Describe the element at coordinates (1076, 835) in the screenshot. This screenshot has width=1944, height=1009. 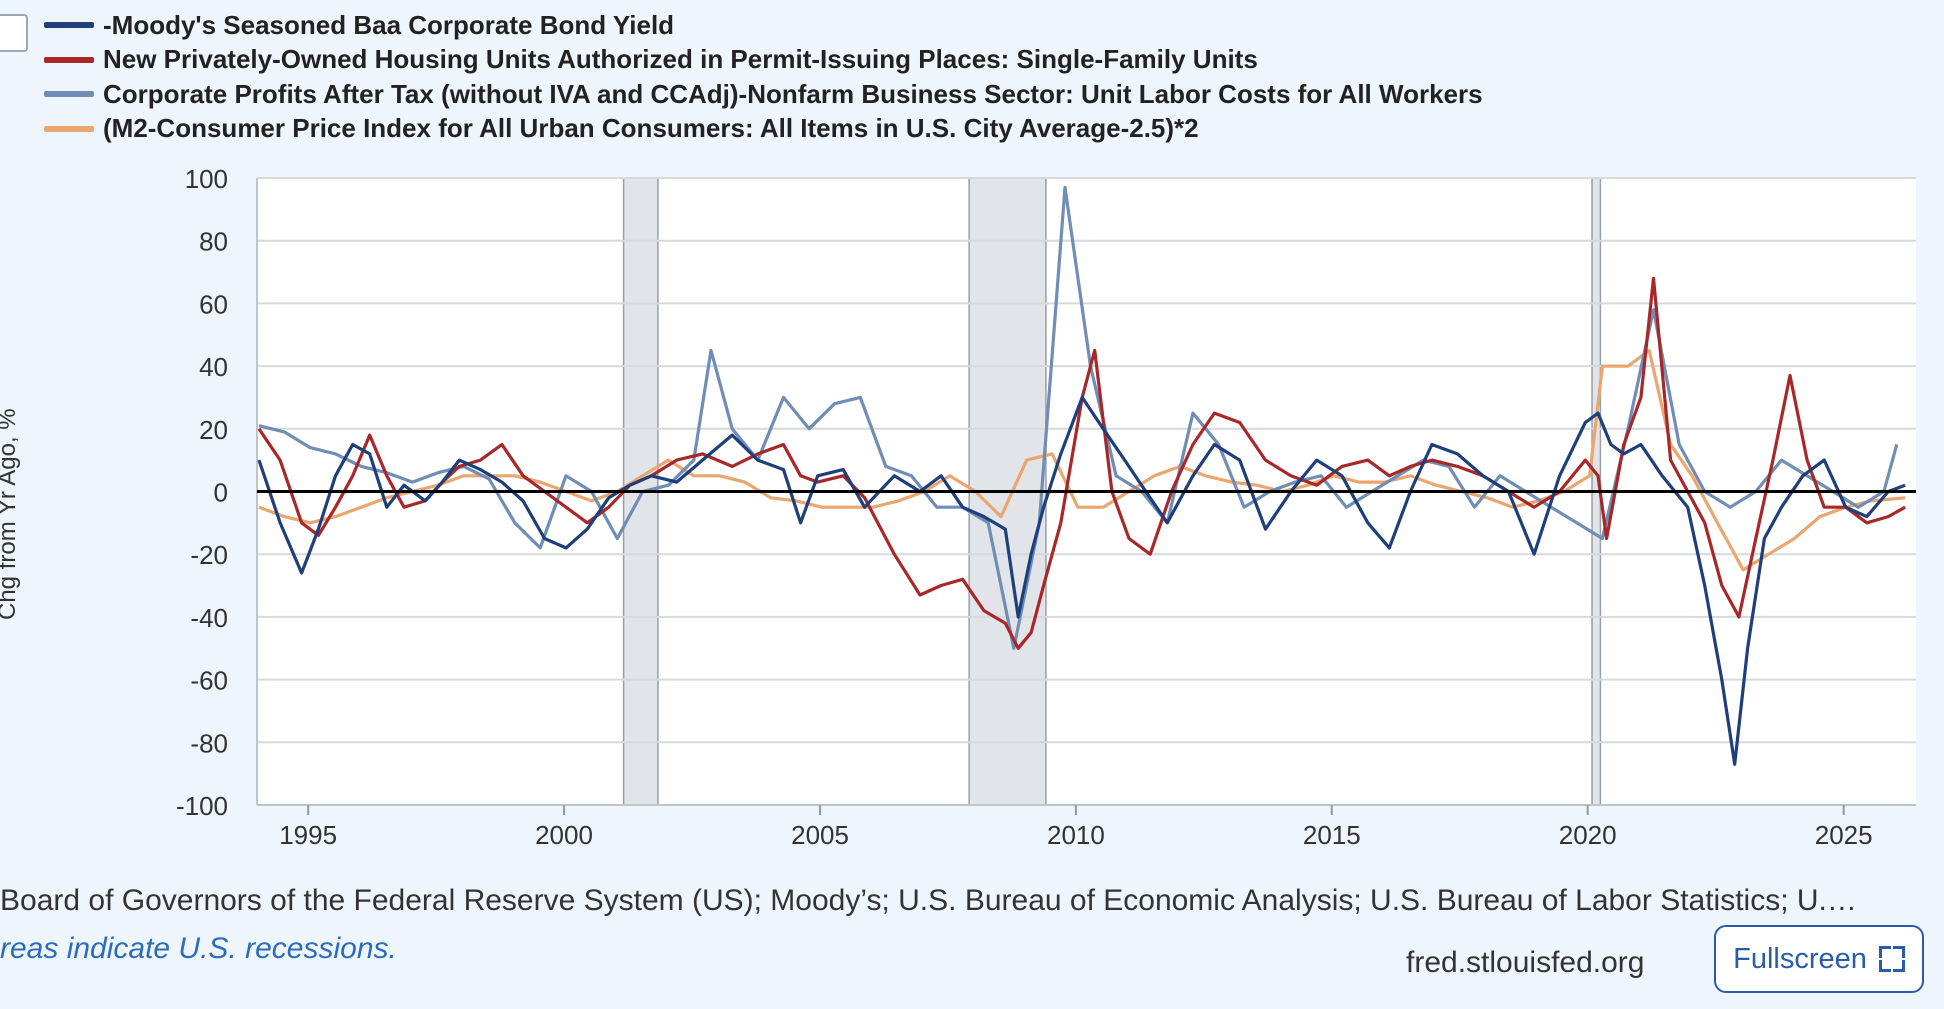
I see `x-tick-label-2010: 2010` at that location.